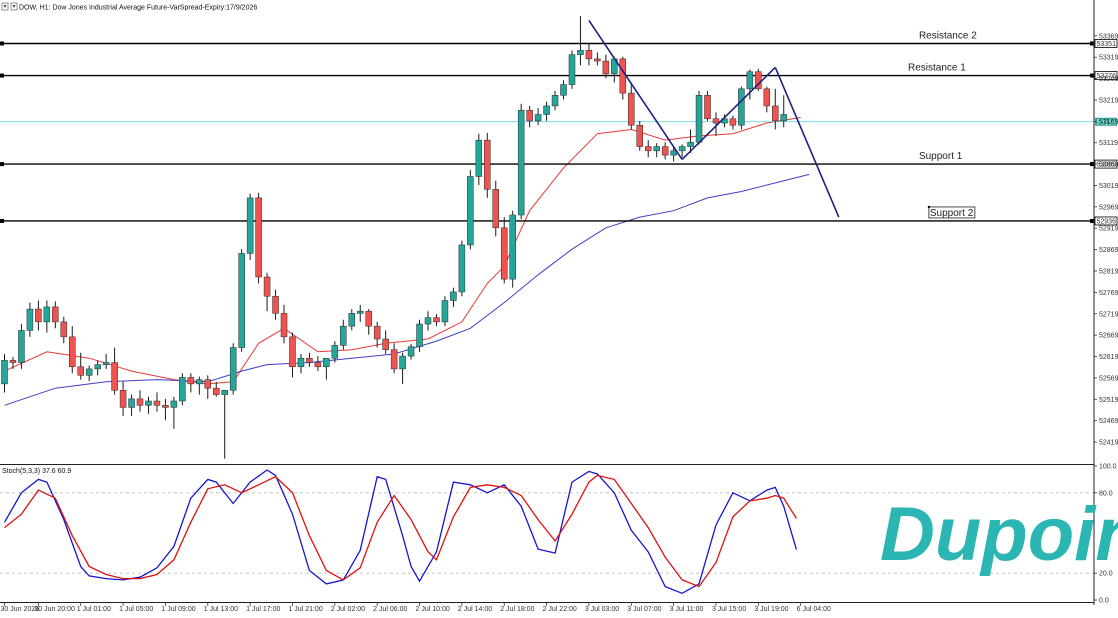  I want to click on price-tick-label: 52769, so click(1108, 293).